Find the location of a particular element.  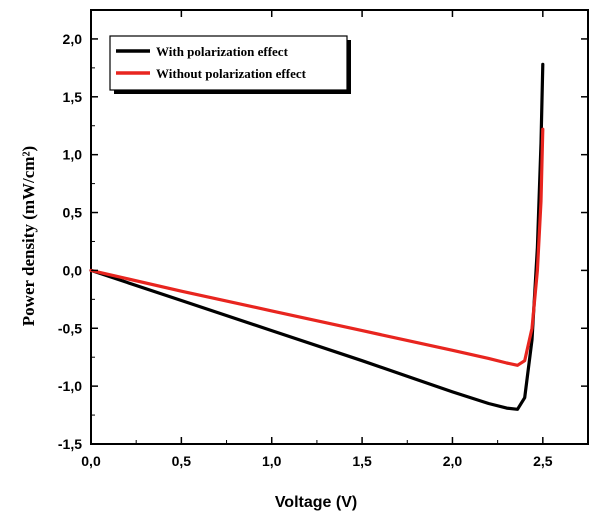

x-tick-label: 2,5 is located at coordinates (543, 461).